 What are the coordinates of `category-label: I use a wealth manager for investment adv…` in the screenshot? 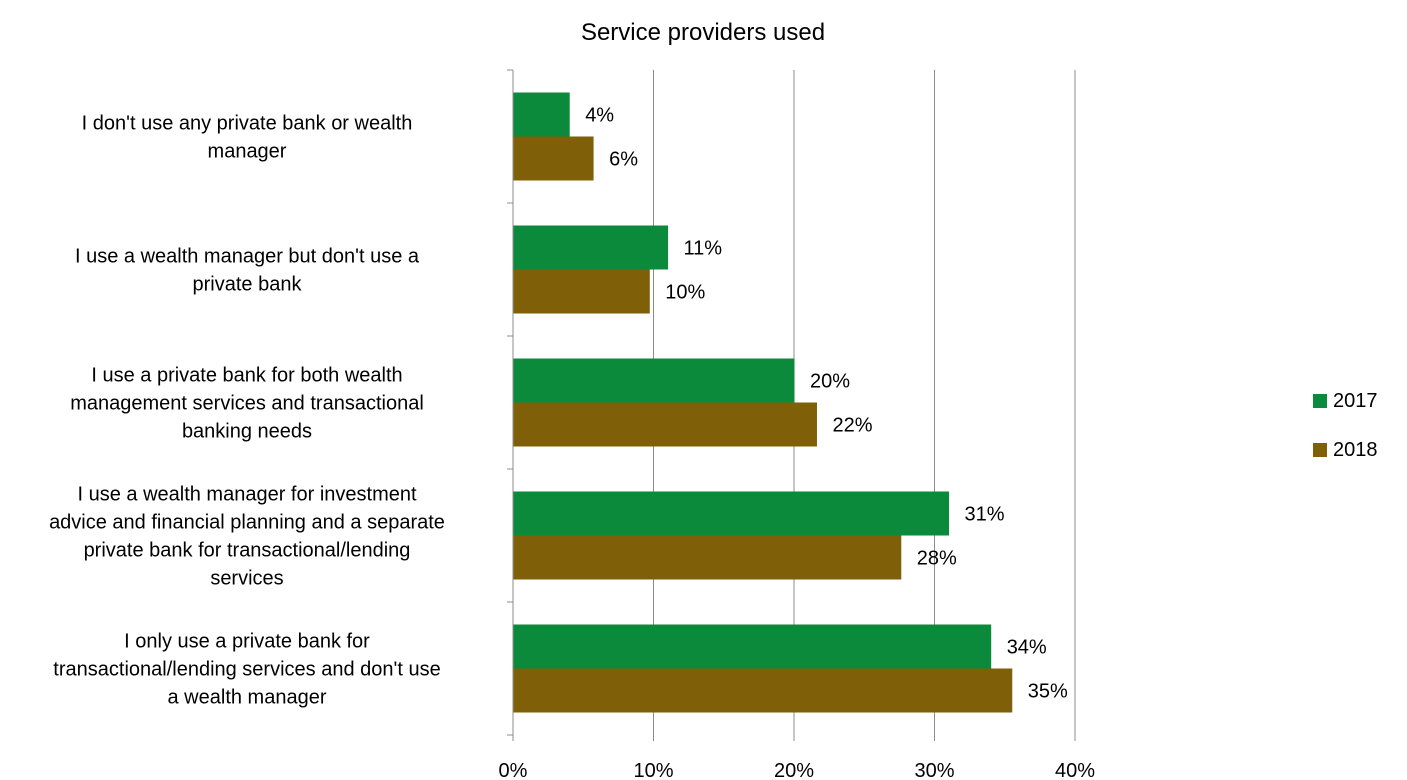 It's located at (247, 537).